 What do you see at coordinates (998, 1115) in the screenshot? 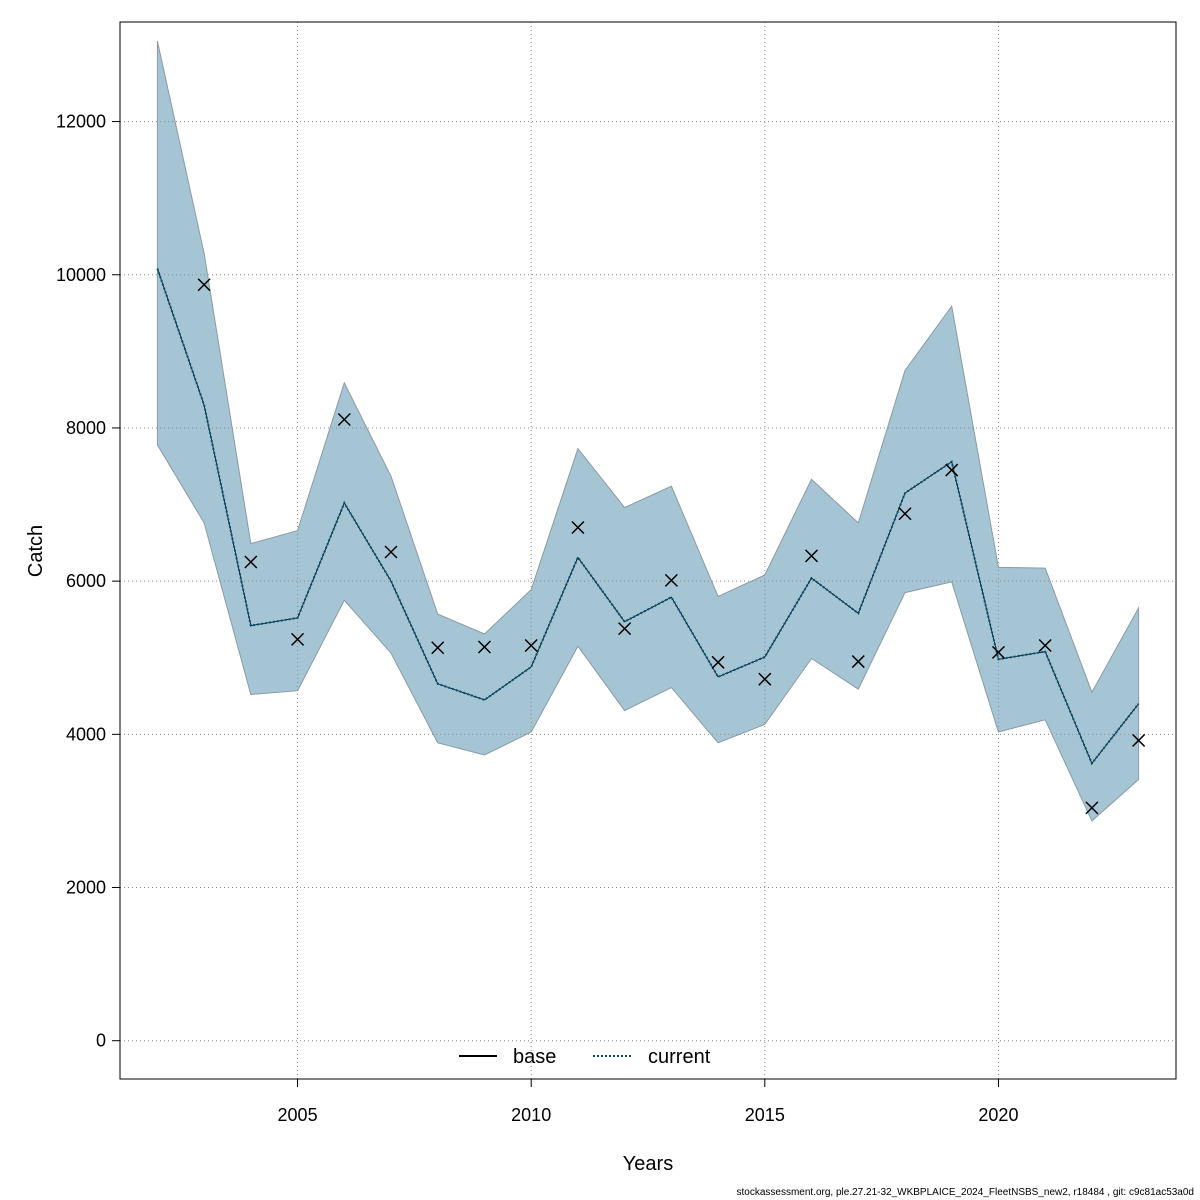
I see `x-tick-label-2020: 2020` at bounding box center [998, 1115].